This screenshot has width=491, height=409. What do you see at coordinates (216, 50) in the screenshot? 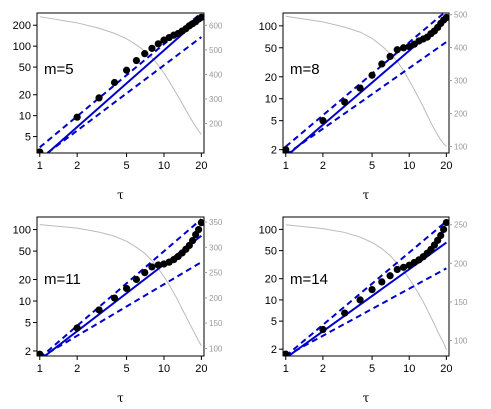
I see `y-right-tick-label: 500` at bounding box center [216, 50].